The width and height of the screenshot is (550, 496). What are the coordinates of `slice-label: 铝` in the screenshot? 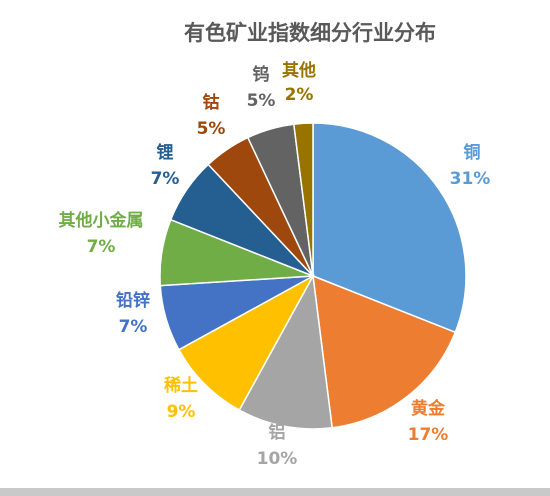 It's located at (277, 432).